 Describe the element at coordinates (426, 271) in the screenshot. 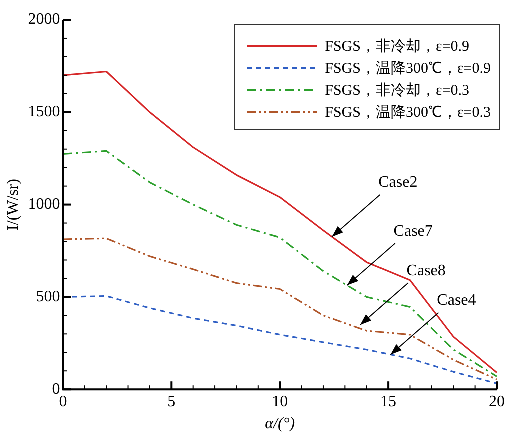

I see `annotation: Case8` at that location.